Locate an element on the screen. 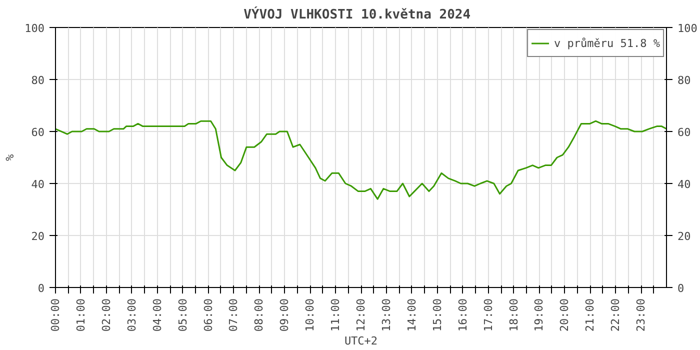 Image resolution: width=700 pixels, height=350 pixels. y2-tick-label: 20 is located at coordinates (684, 236).